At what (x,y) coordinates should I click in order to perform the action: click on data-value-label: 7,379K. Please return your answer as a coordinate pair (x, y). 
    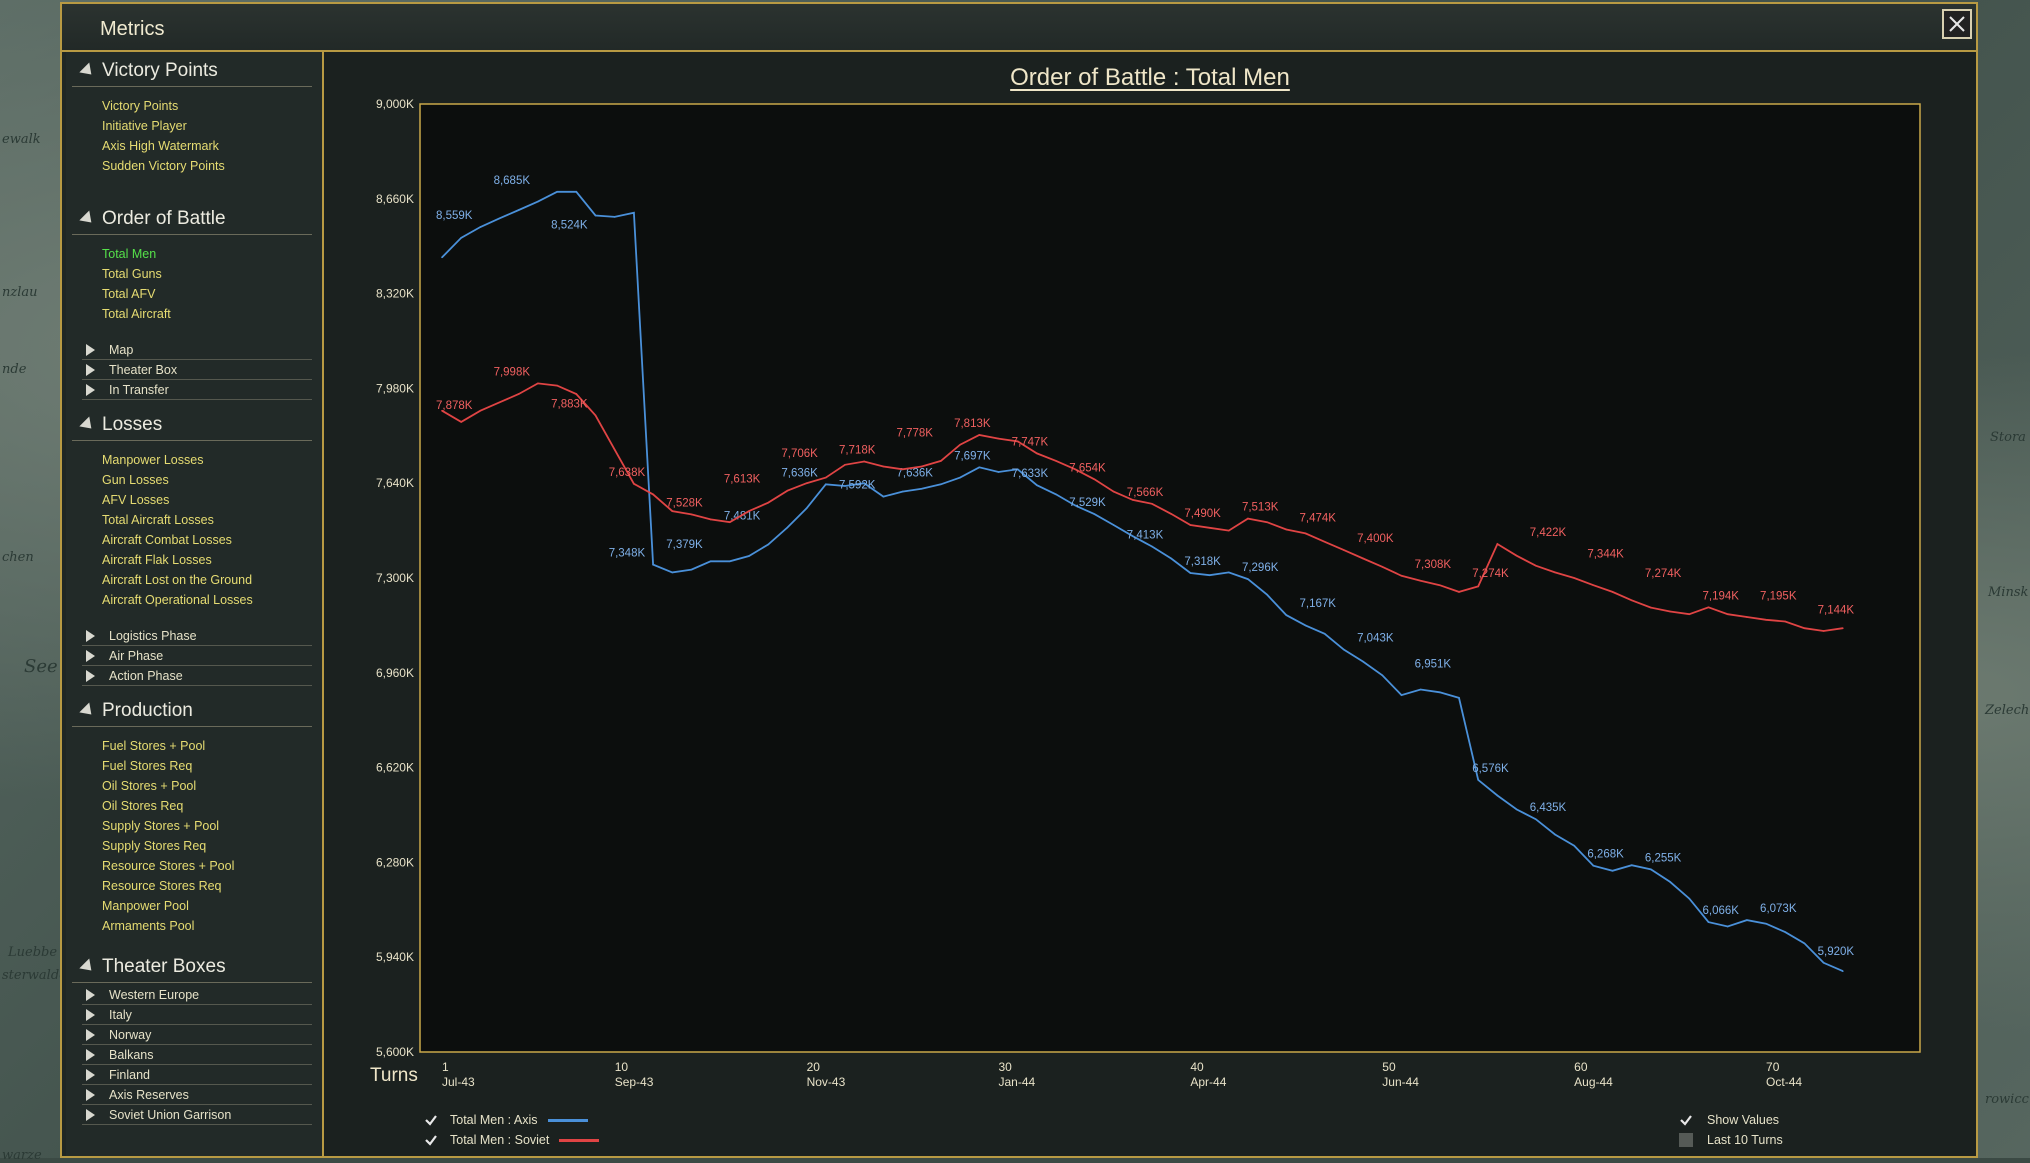
    Looking at the image, I should click on (684, 545).